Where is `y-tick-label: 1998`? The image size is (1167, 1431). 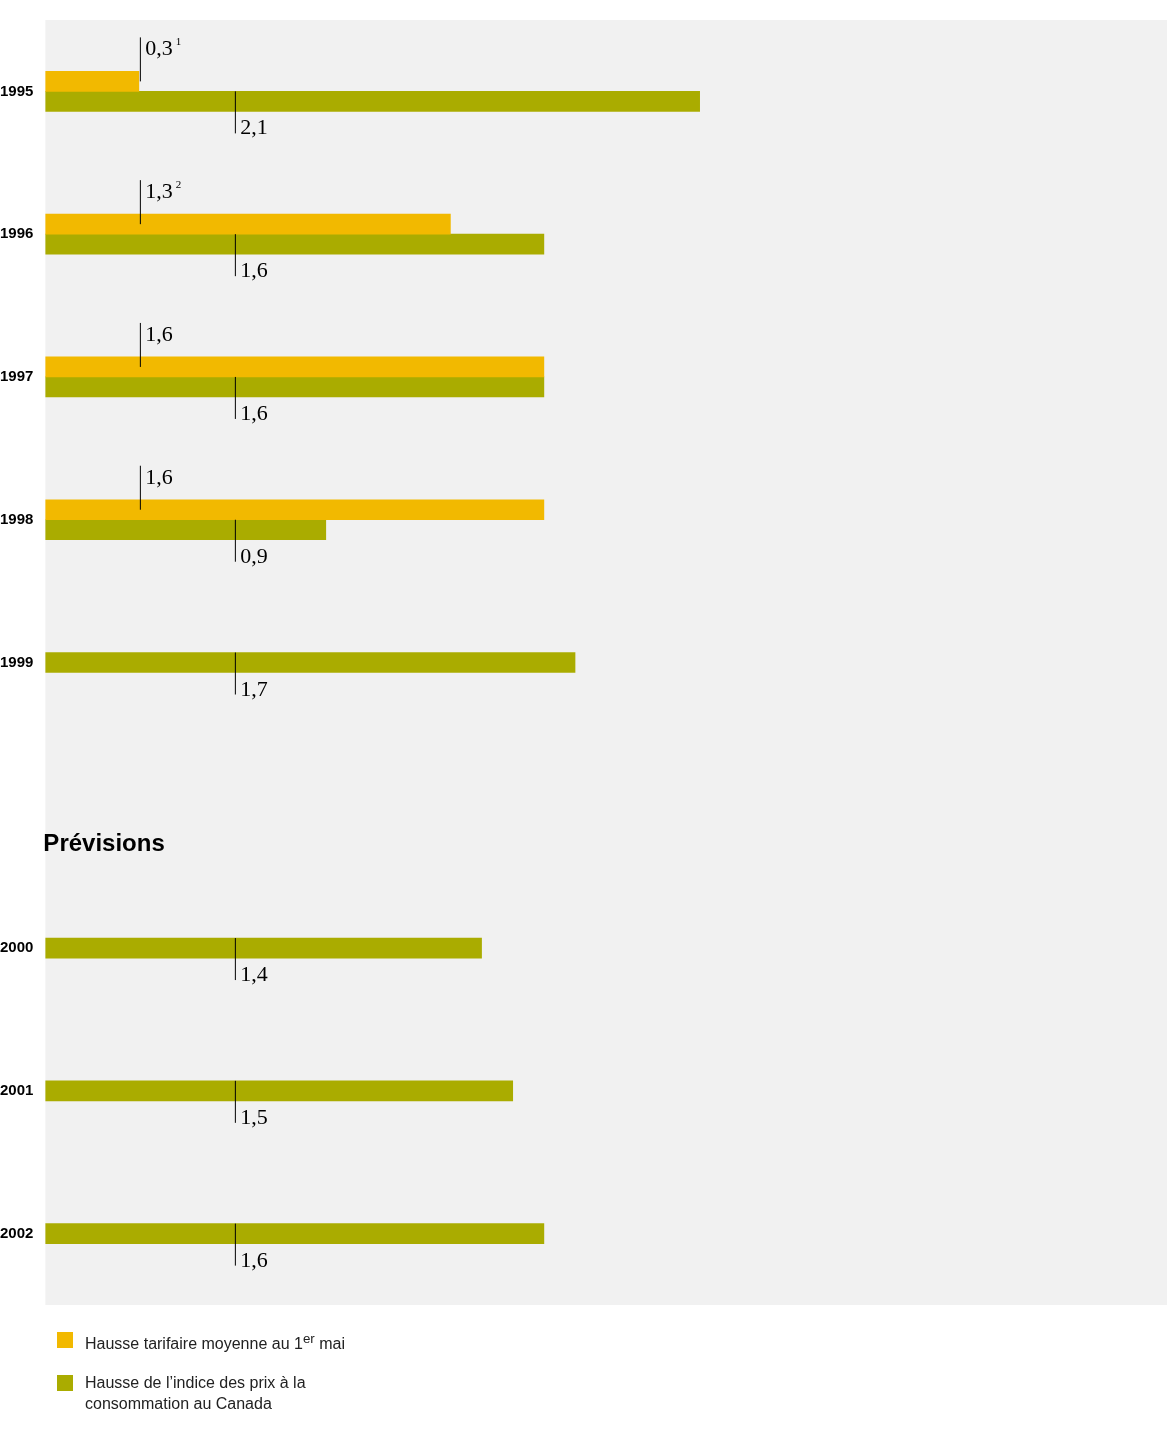 y-tick-label: 1998 is located at coordinates (17, 518).